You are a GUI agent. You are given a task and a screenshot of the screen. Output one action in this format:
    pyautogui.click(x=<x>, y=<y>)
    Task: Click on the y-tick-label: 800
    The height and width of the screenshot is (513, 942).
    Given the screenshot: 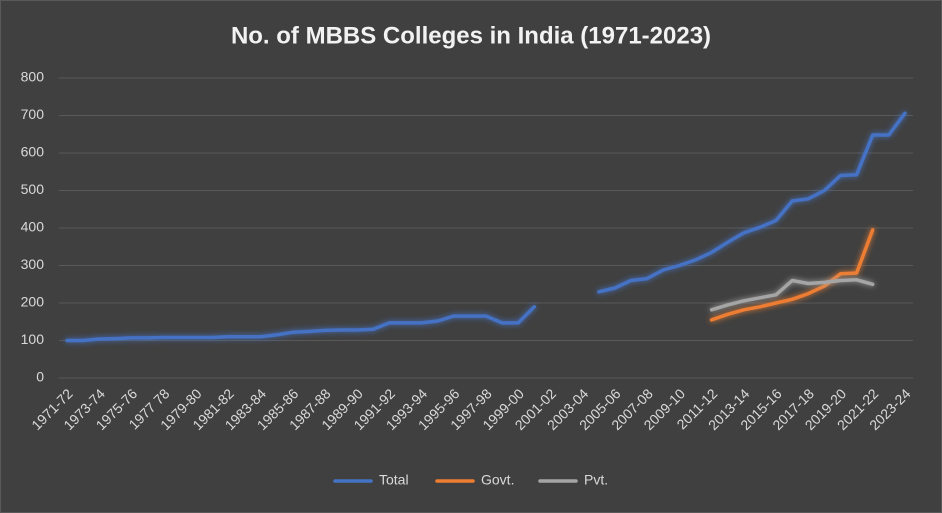 What is the action you would take?
    pyautogui.click(x=33, y=77)
    